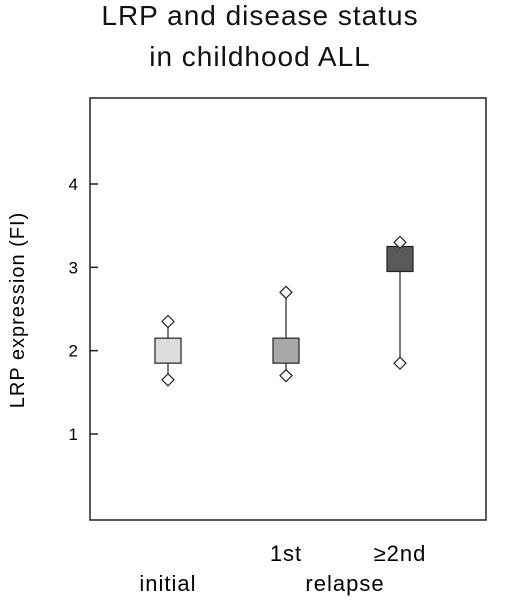 The width and height of the screenshot is (520, 602). Describe the element at coordinates (400, 553) in the screenshot. I see `x-label-2nd: ≥2nd` at that location.